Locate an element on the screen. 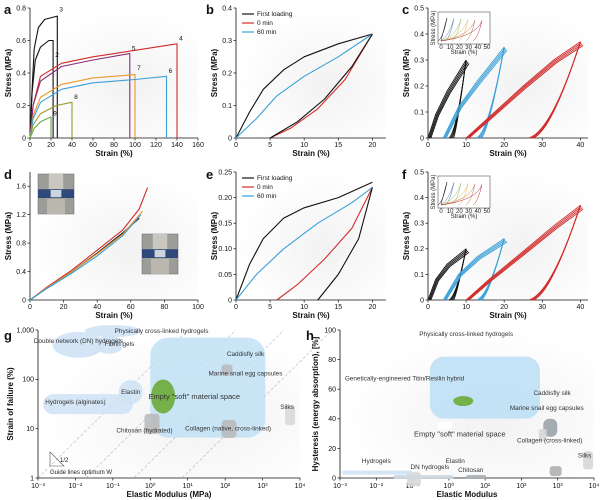 The width and height of the screenshot is (600, 500). region-collagen is located at coordinates (229, 428).